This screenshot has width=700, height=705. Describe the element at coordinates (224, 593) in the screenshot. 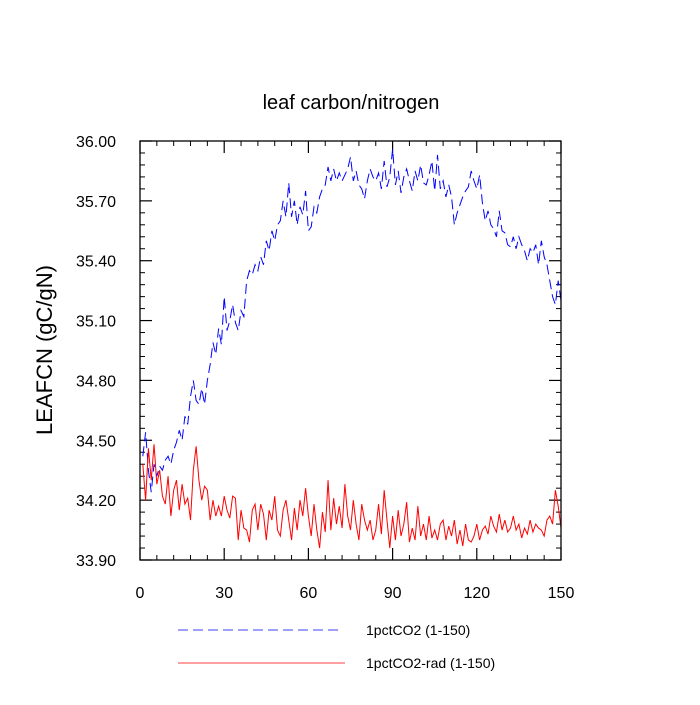

I see `x-tick-label: 30` at that location.